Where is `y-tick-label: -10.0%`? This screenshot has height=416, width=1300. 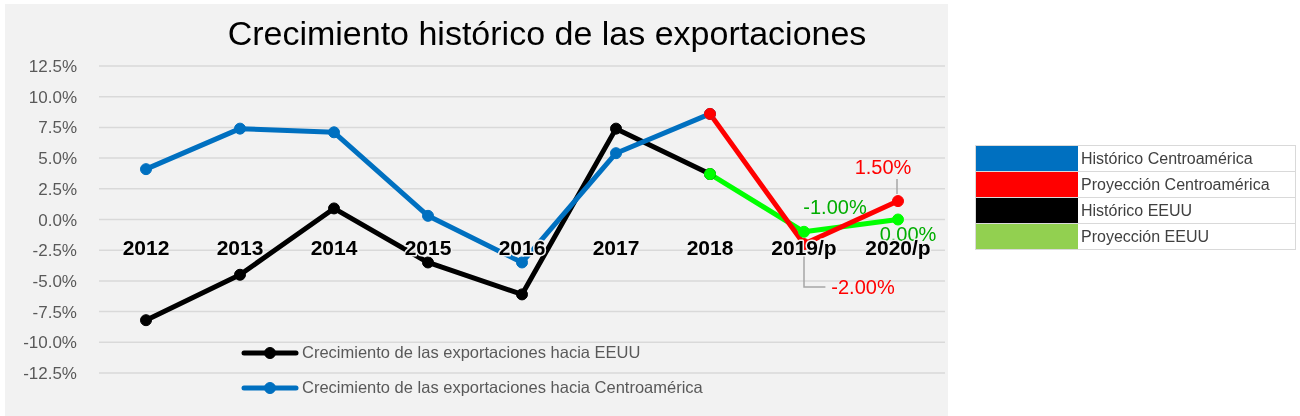 y-tick-label: -10.0% is located at coordinates (50, 343).